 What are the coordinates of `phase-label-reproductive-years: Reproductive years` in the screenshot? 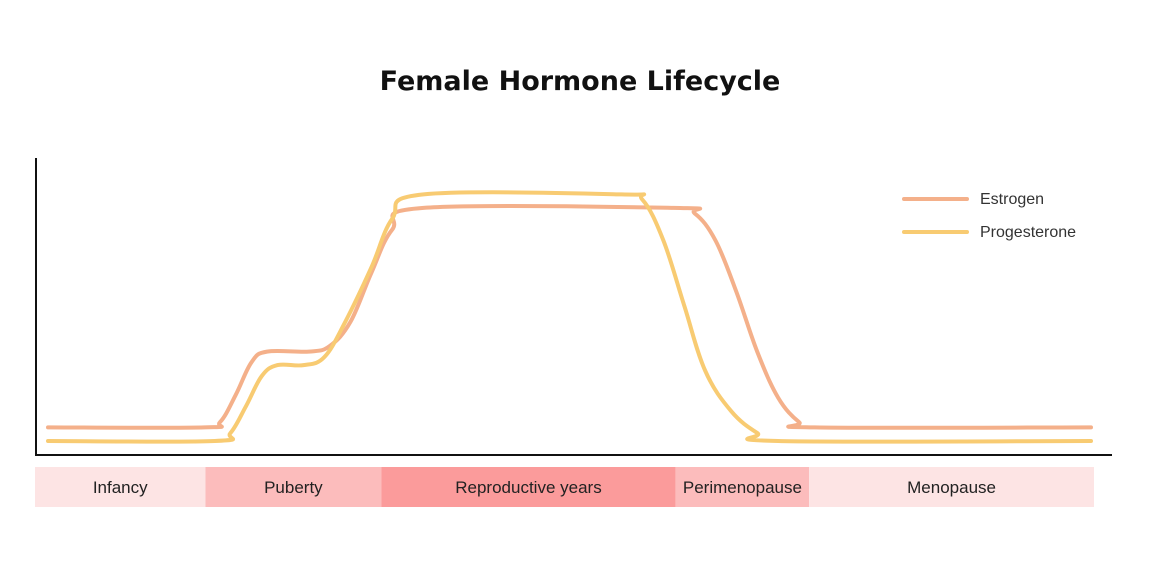 It's located at (528, 487).